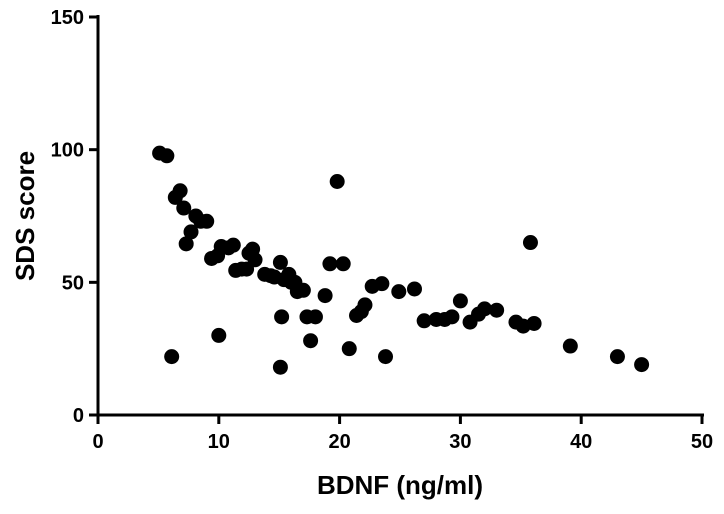 This screenshot has width=724, height=514. Describe the element at coordinates (581, 442) in the screenshot. I see `x-tick-label: 40` at that location.